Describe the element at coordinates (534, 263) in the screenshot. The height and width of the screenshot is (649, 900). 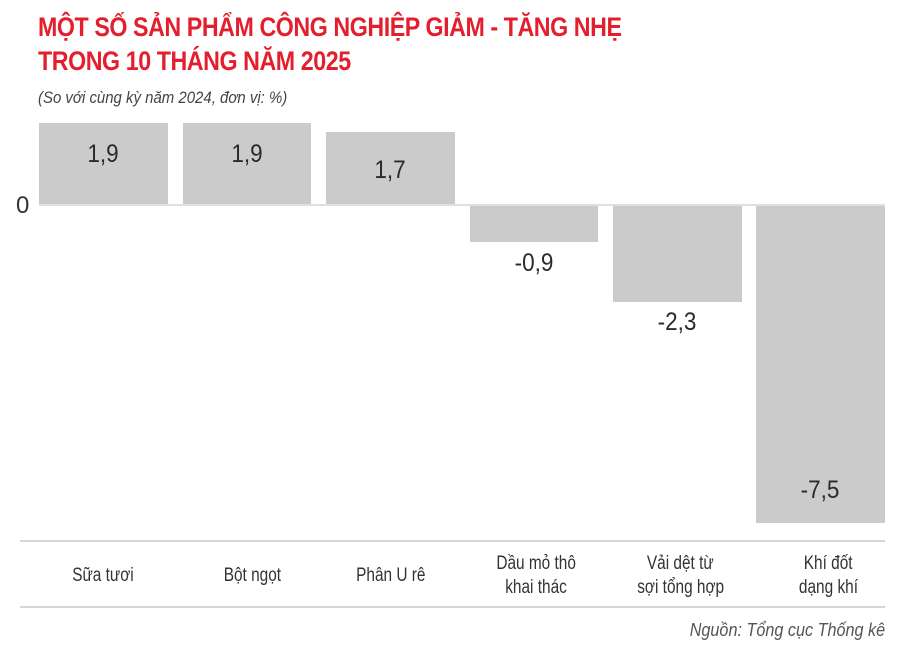
I see `bar-value-label: -0,9` at that location.